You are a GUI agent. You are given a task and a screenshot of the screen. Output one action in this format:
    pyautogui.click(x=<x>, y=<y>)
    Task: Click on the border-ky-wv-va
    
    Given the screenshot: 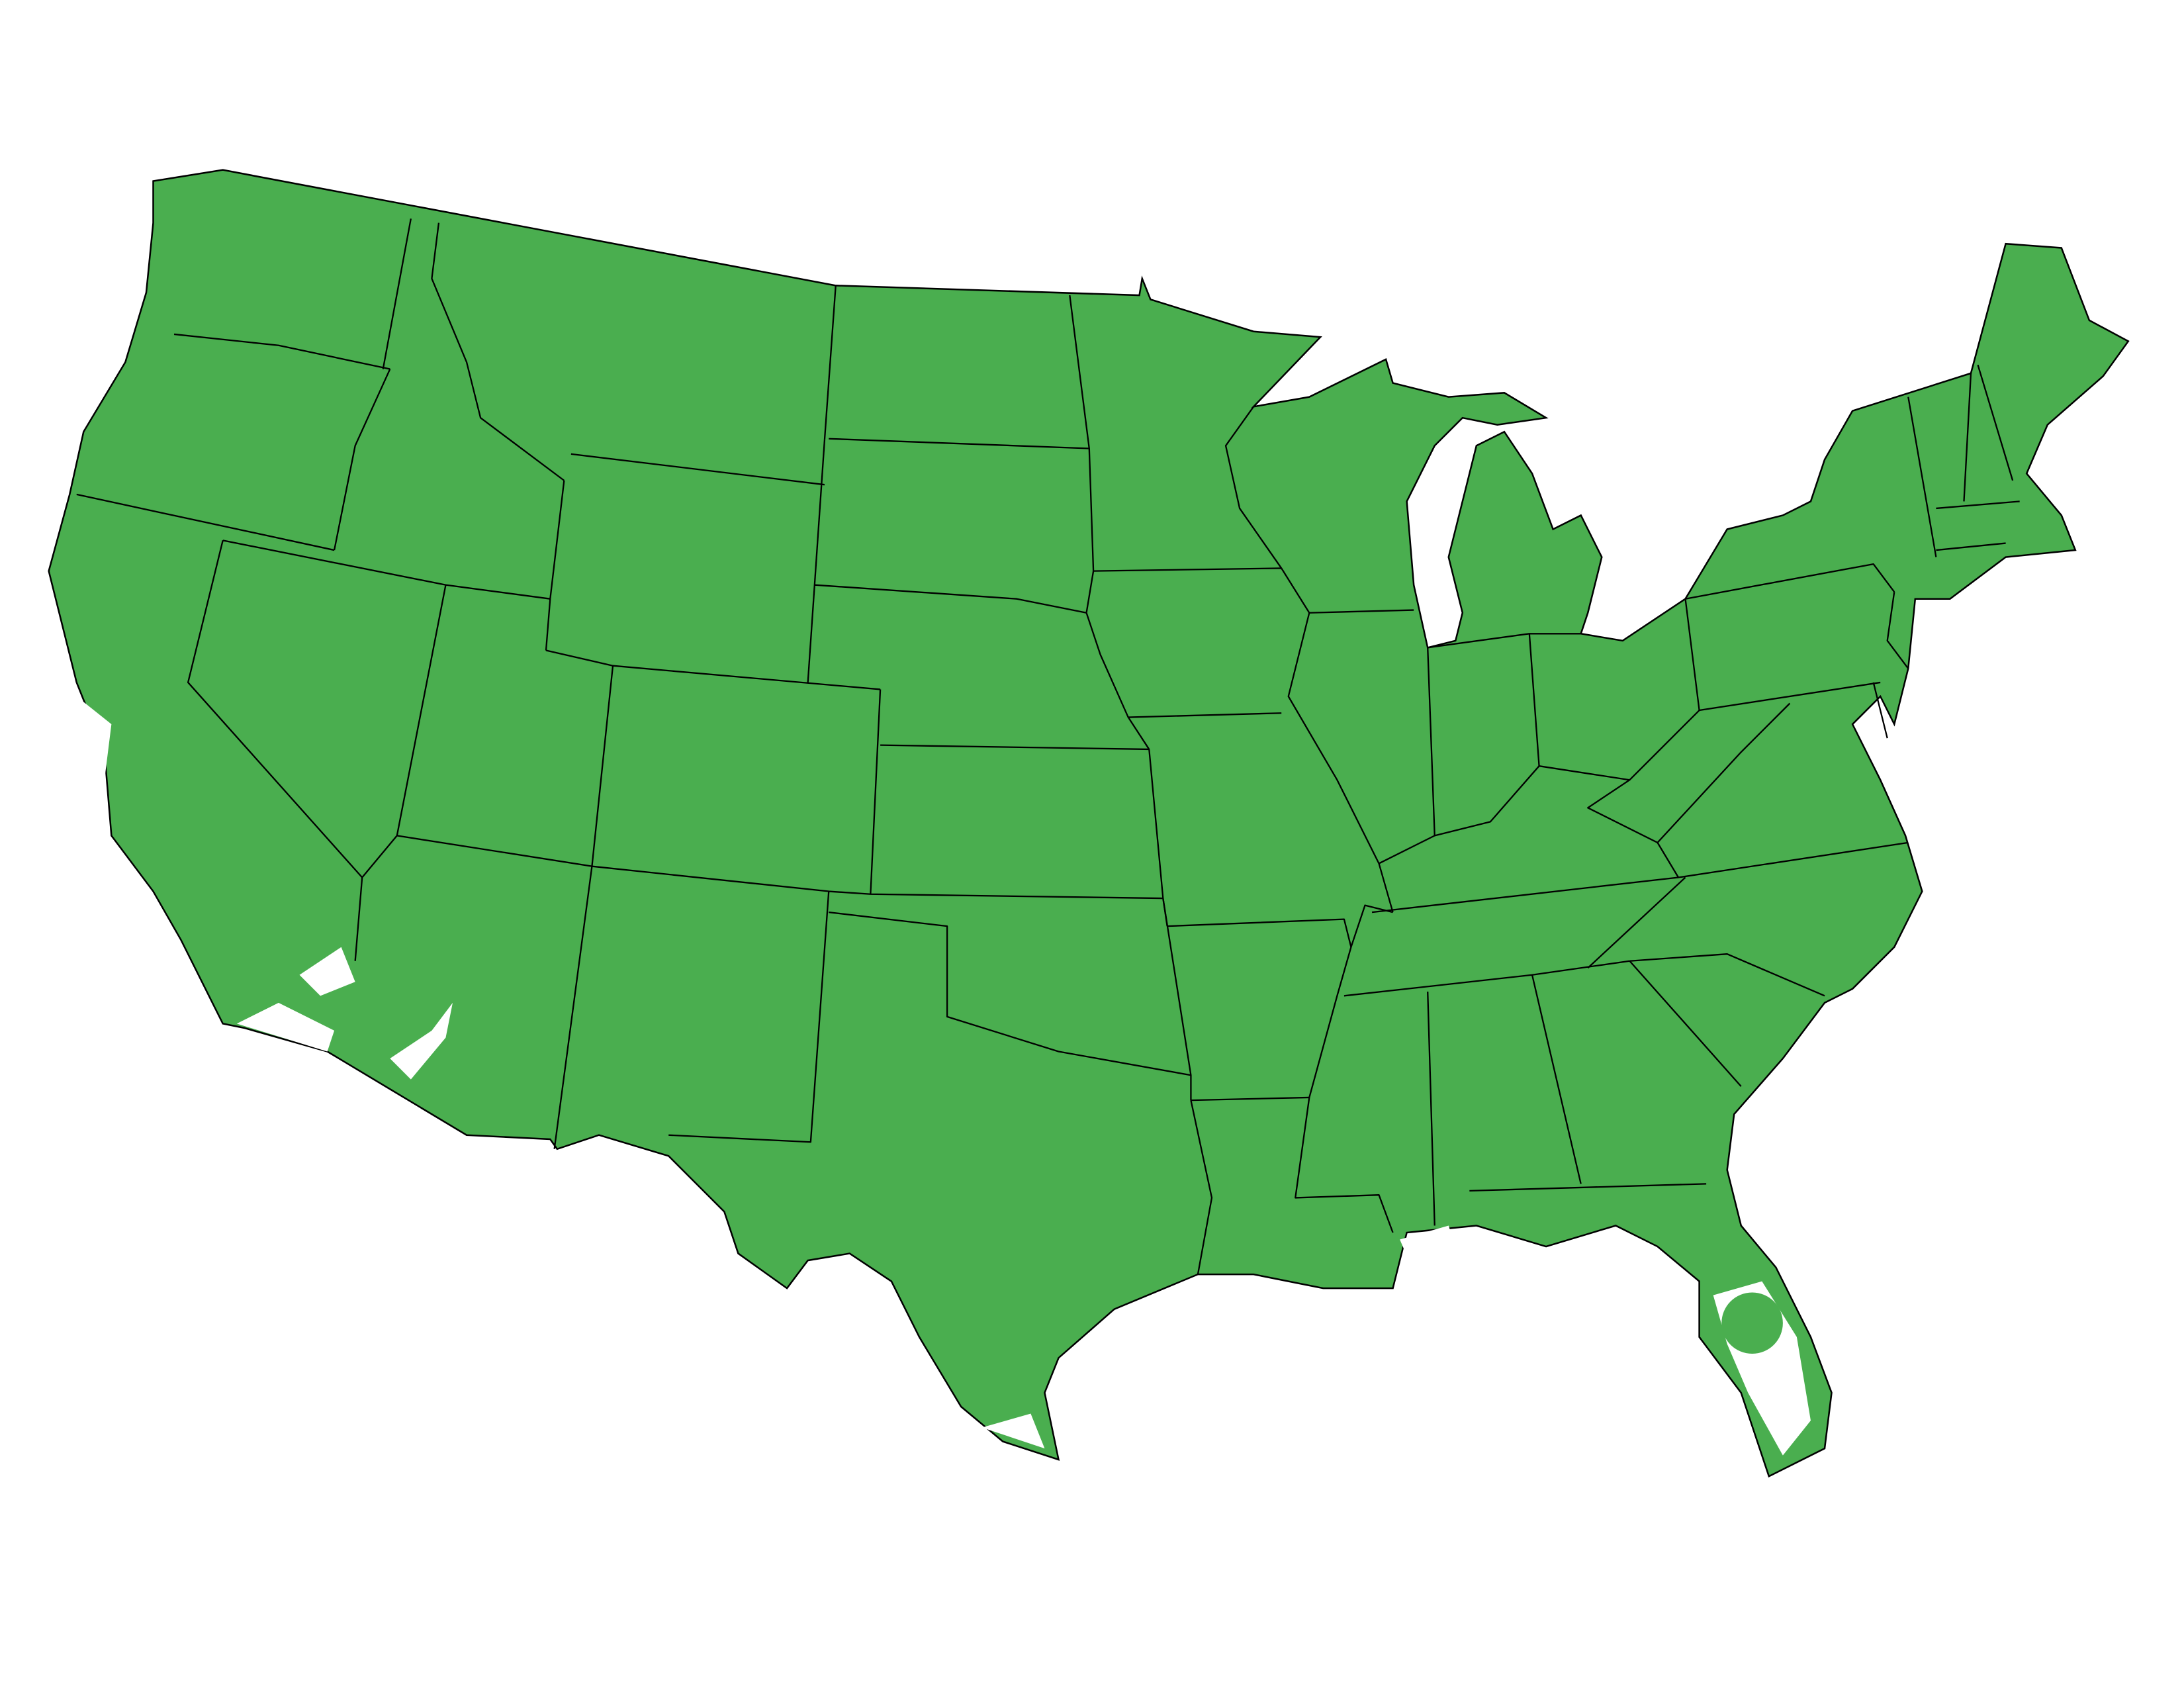 What is the action you would take?
    pyautogui.click(x=1633, y=828)
    